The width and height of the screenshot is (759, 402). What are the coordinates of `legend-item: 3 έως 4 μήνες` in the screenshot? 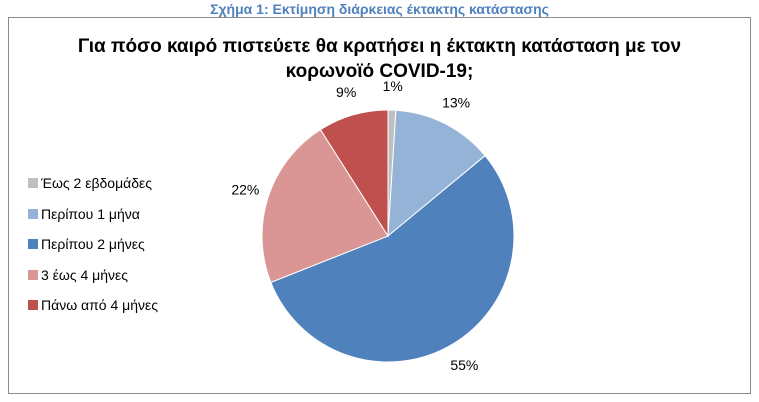 It's located at (93, 275).